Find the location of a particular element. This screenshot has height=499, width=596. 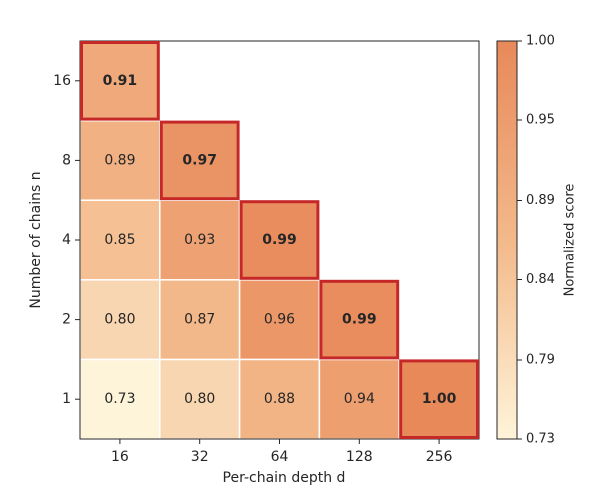

y-tick-label: 8 is located at coordinates (66, 160).